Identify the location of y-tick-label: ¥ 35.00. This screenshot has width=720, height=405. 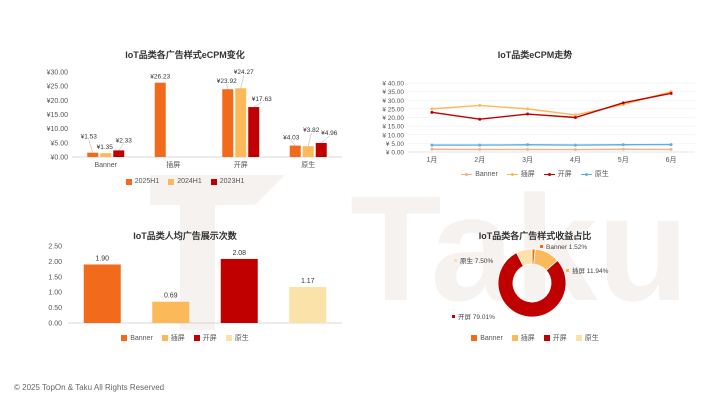
(393, 92).